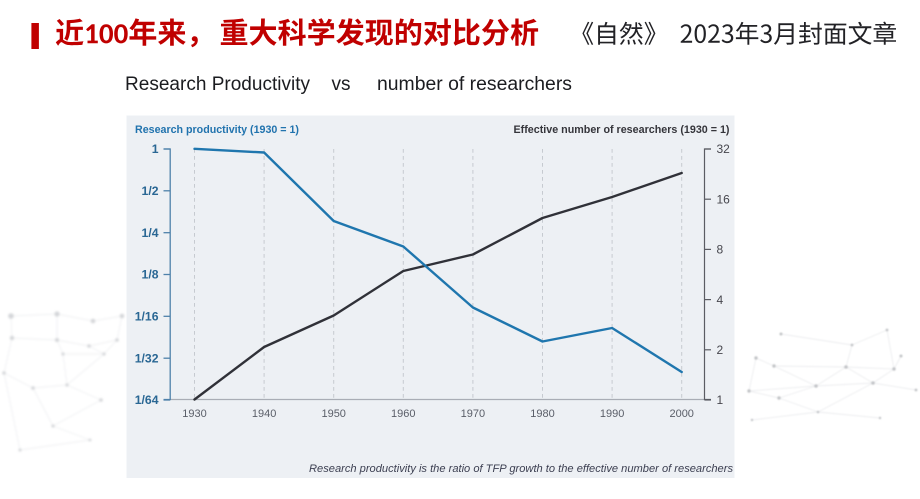 The height and width of the screenshot is (499, 920). What do you see at coordinates (194, 414) in the screenshot?
I see `svg-text: 1930` at bounding box center [194, 414].